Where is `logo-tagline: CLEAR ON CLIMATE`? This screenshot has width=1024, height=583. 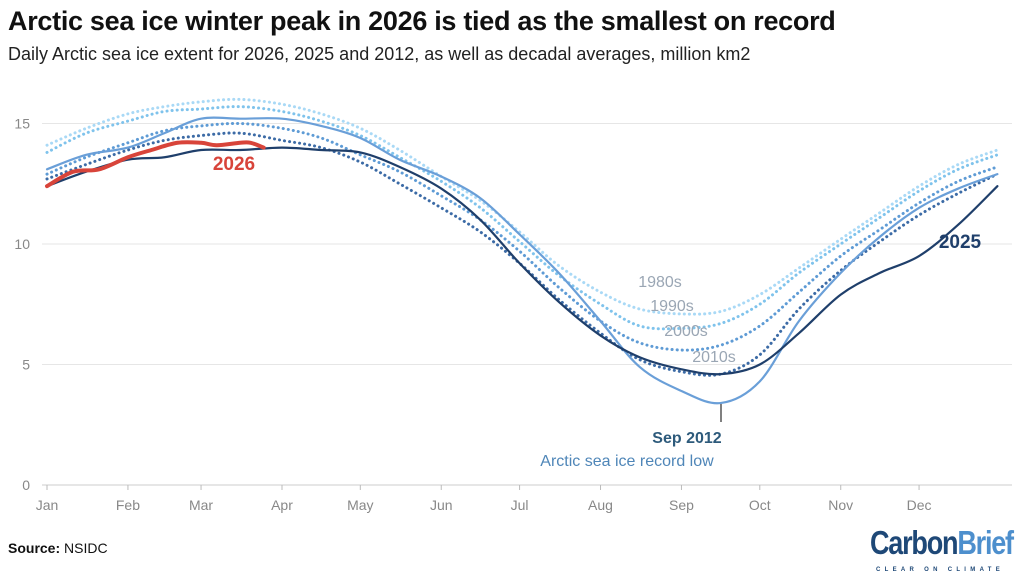 logo-tagline: CLEAR ON CLIMATE is located at coordinates (940, 570).